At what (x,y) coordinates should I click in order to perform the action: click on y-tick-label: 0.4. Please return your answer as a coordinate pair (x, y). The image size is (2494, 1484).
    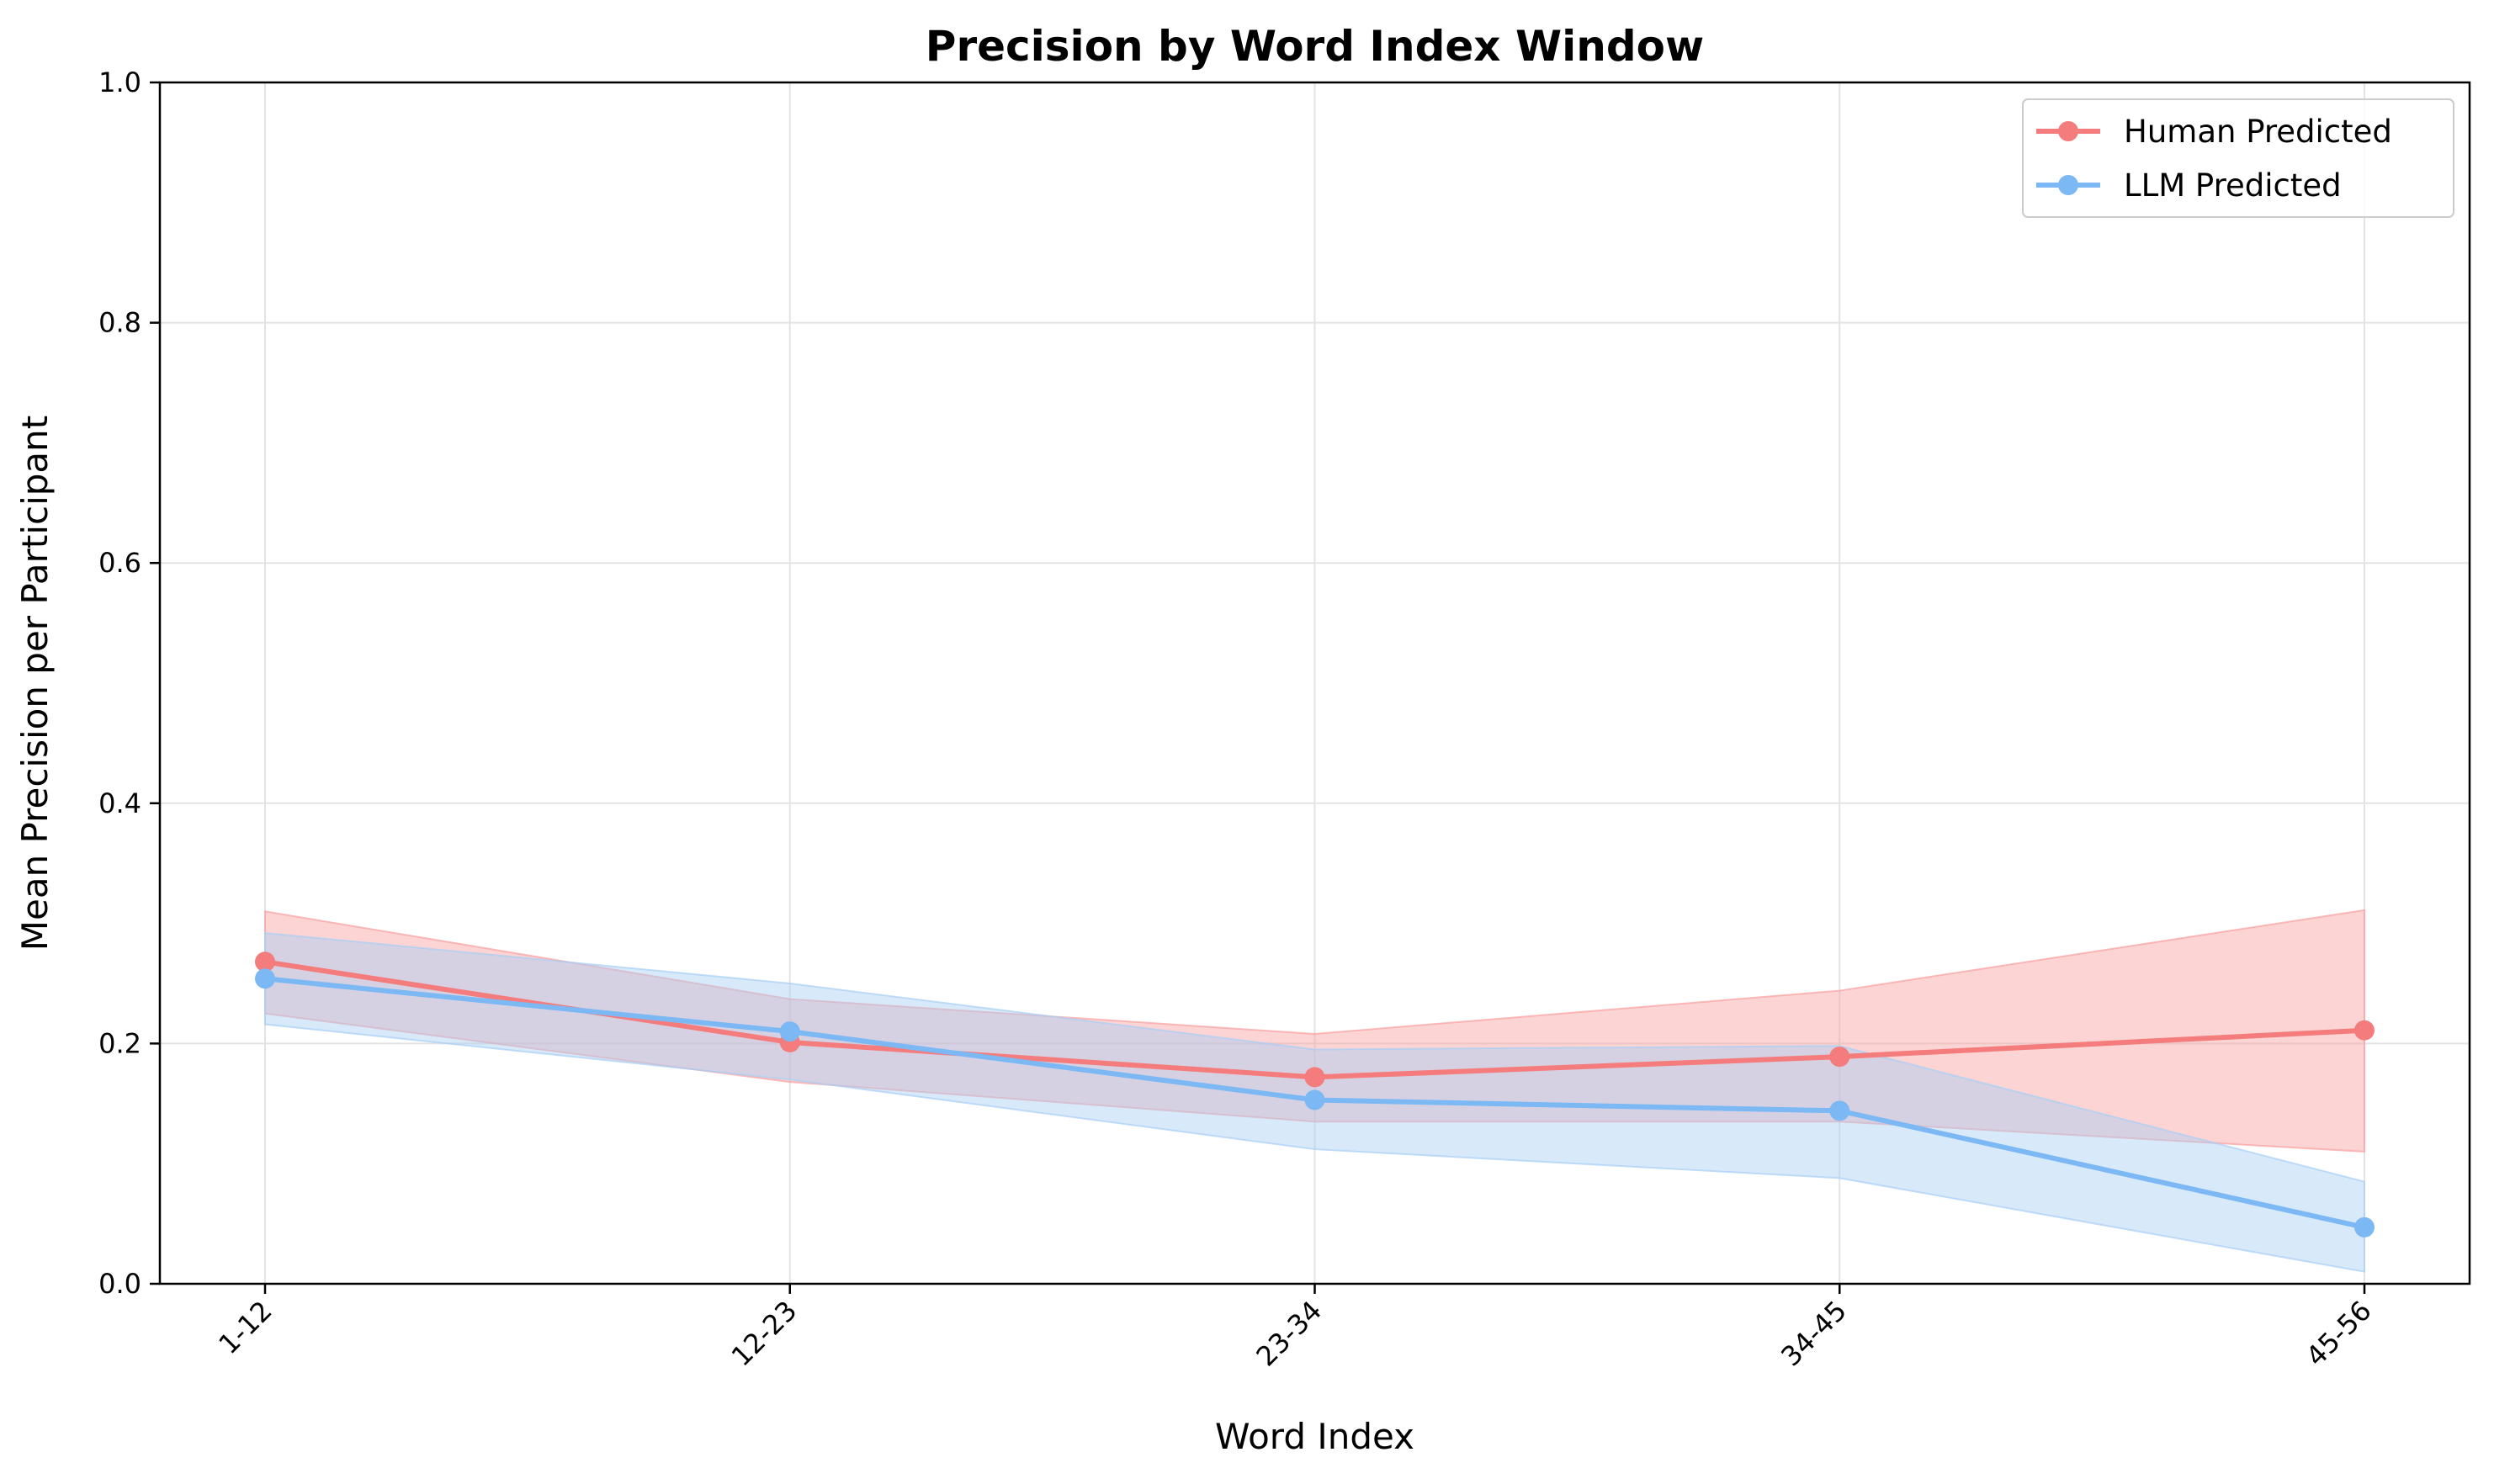
    Looking at the image, I should click on (119, 803).